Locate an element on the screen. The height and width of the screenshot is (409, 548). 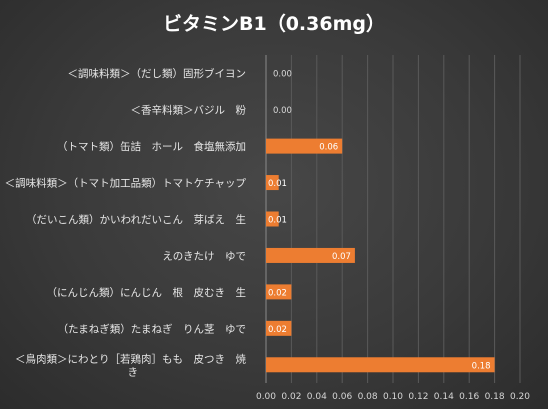
x-tick-label: 0.08 is located at coordinates (368, 397).